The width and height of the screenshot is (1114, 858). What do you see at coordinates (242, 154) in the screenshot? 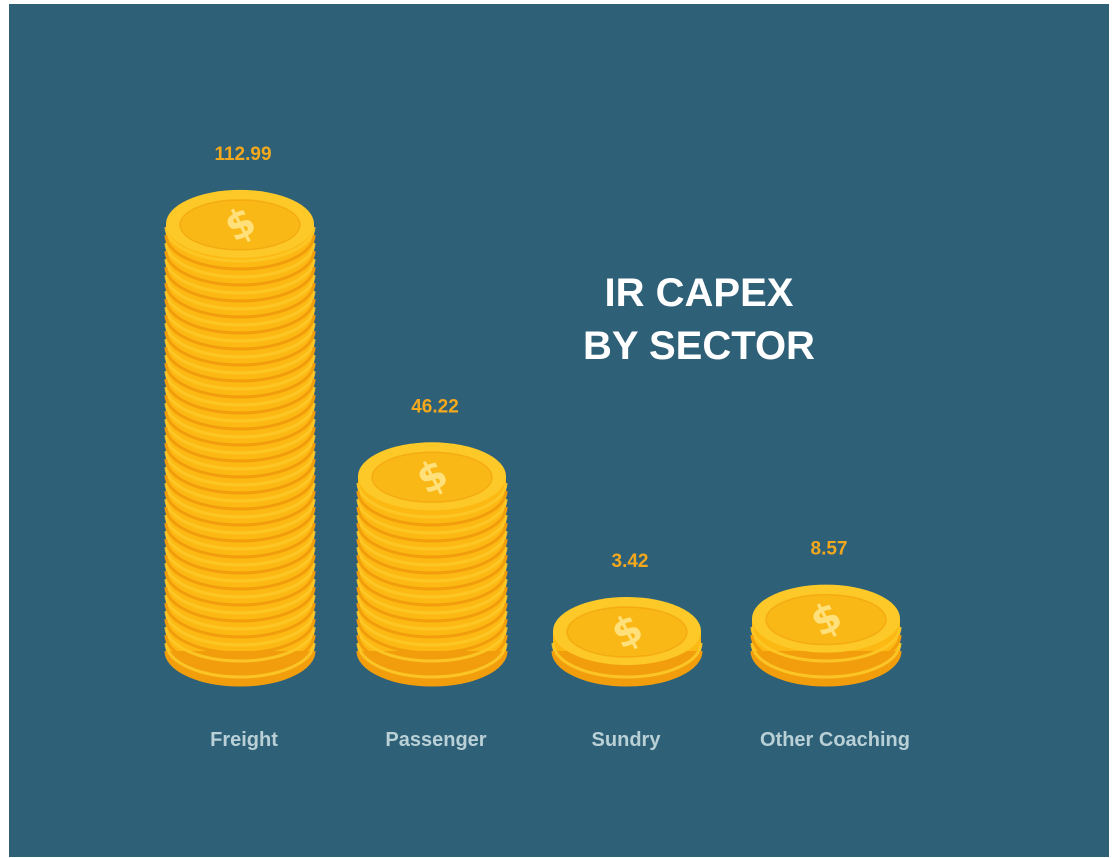
I see `value-label: 112.99` at bounding box center [242, 154].